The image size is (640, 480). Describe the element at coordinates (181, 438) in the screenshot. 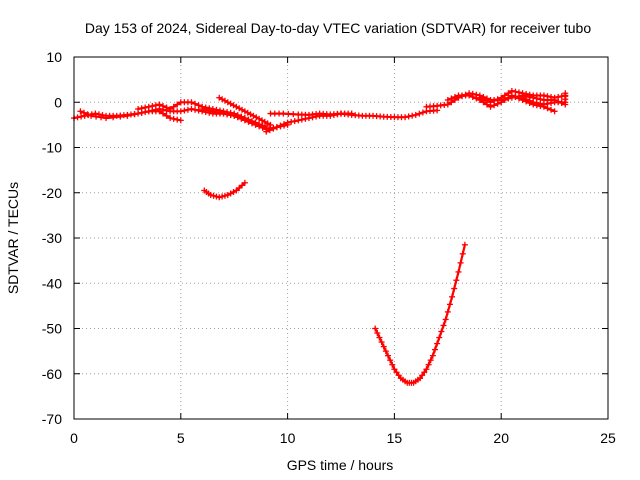

I see `x-tick-label: 5` at that location.